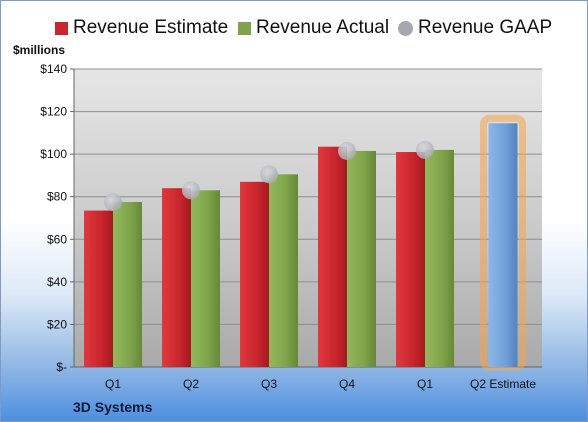 The height and width of the screenshot is (422, 588). I want to click on y-tick-label: $140, so click(53, 69).